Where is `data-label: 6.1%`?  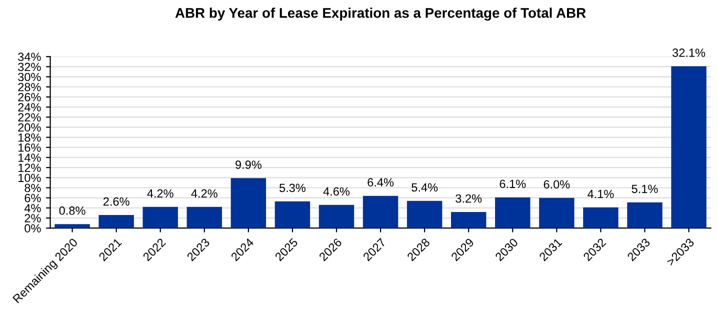 data-label: 6.1% is located at coordinates (513, 184).